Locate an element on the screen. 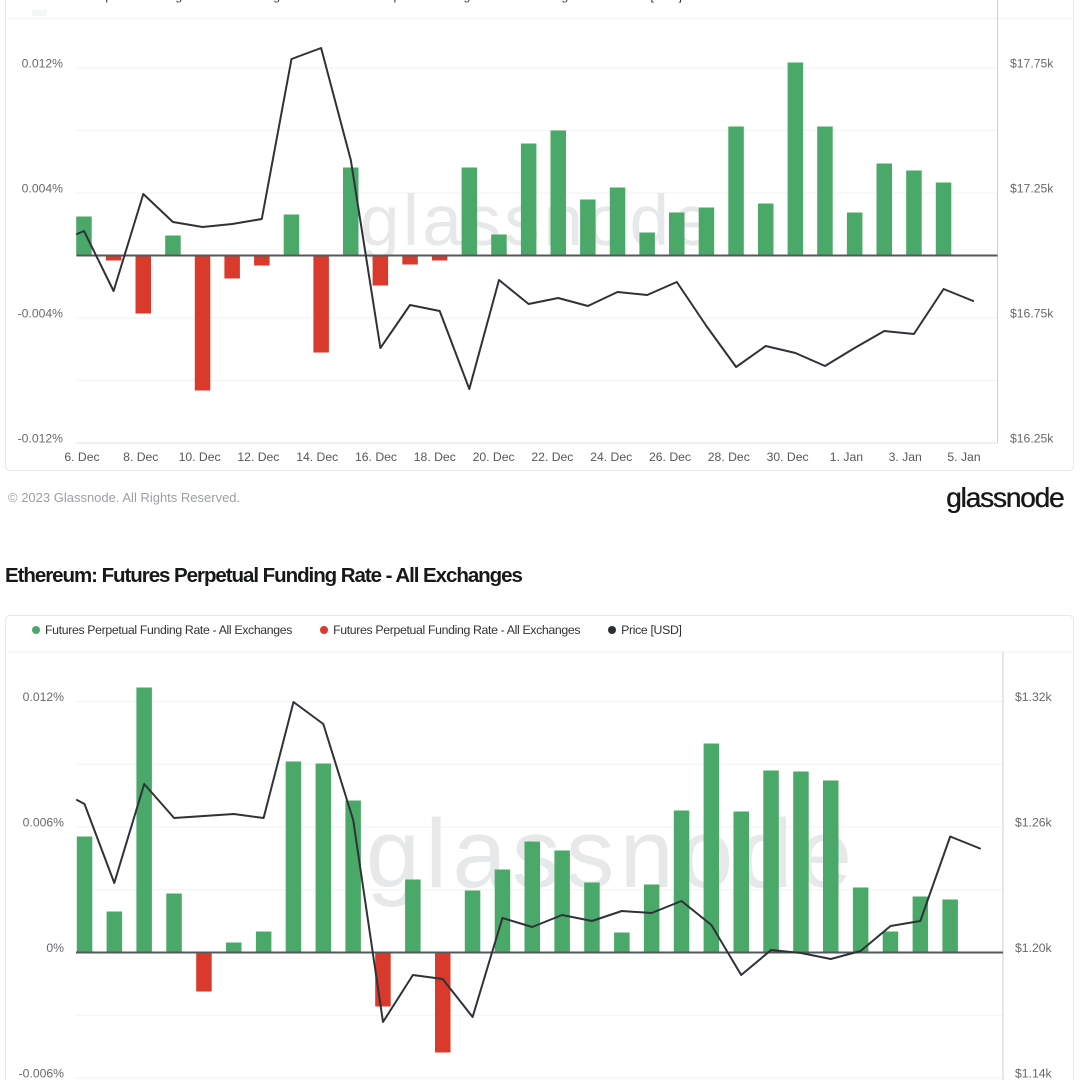 This screenshot has height=1080, width=1080. svg-text: 30. Dec is located at coordinates (788, 457).